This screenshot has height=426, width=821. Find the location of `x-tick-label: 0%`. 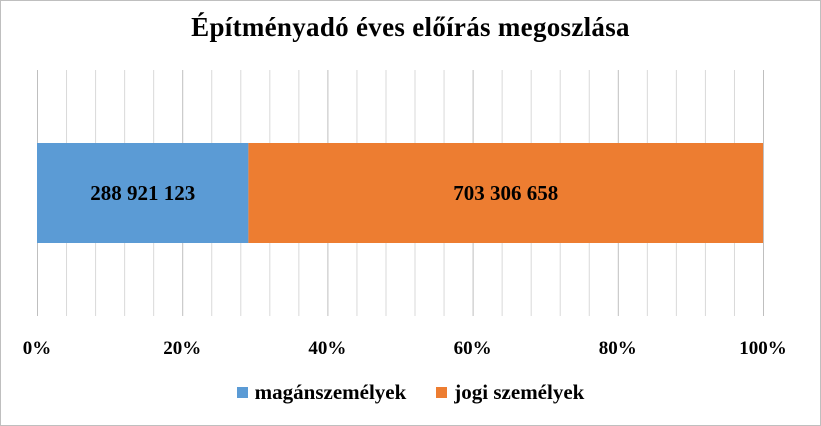

x-tick-label: 0% is located at coordinates (37, 348).